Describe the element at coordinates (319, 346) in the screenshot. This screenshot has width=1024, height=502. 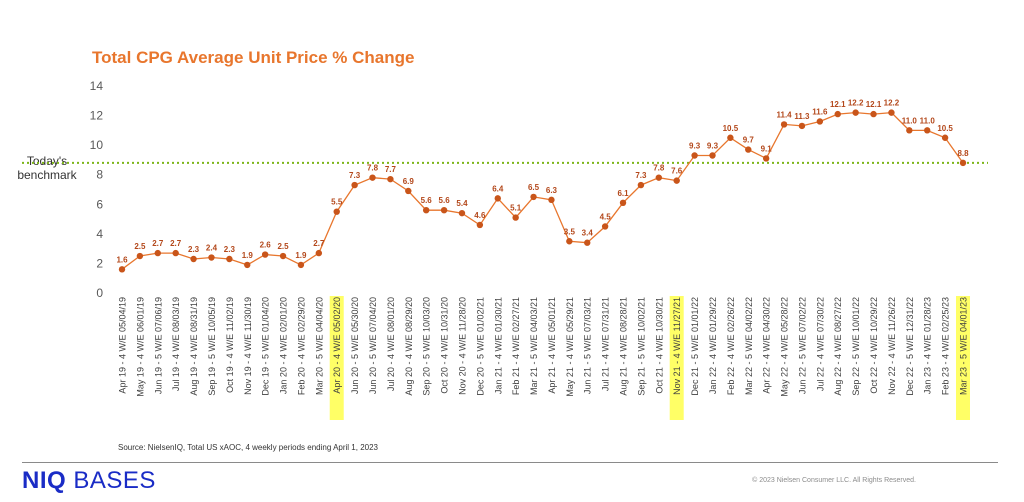
I see `x-tick-label: Mar 20 - 5 W/E 04/04/20` at that location.